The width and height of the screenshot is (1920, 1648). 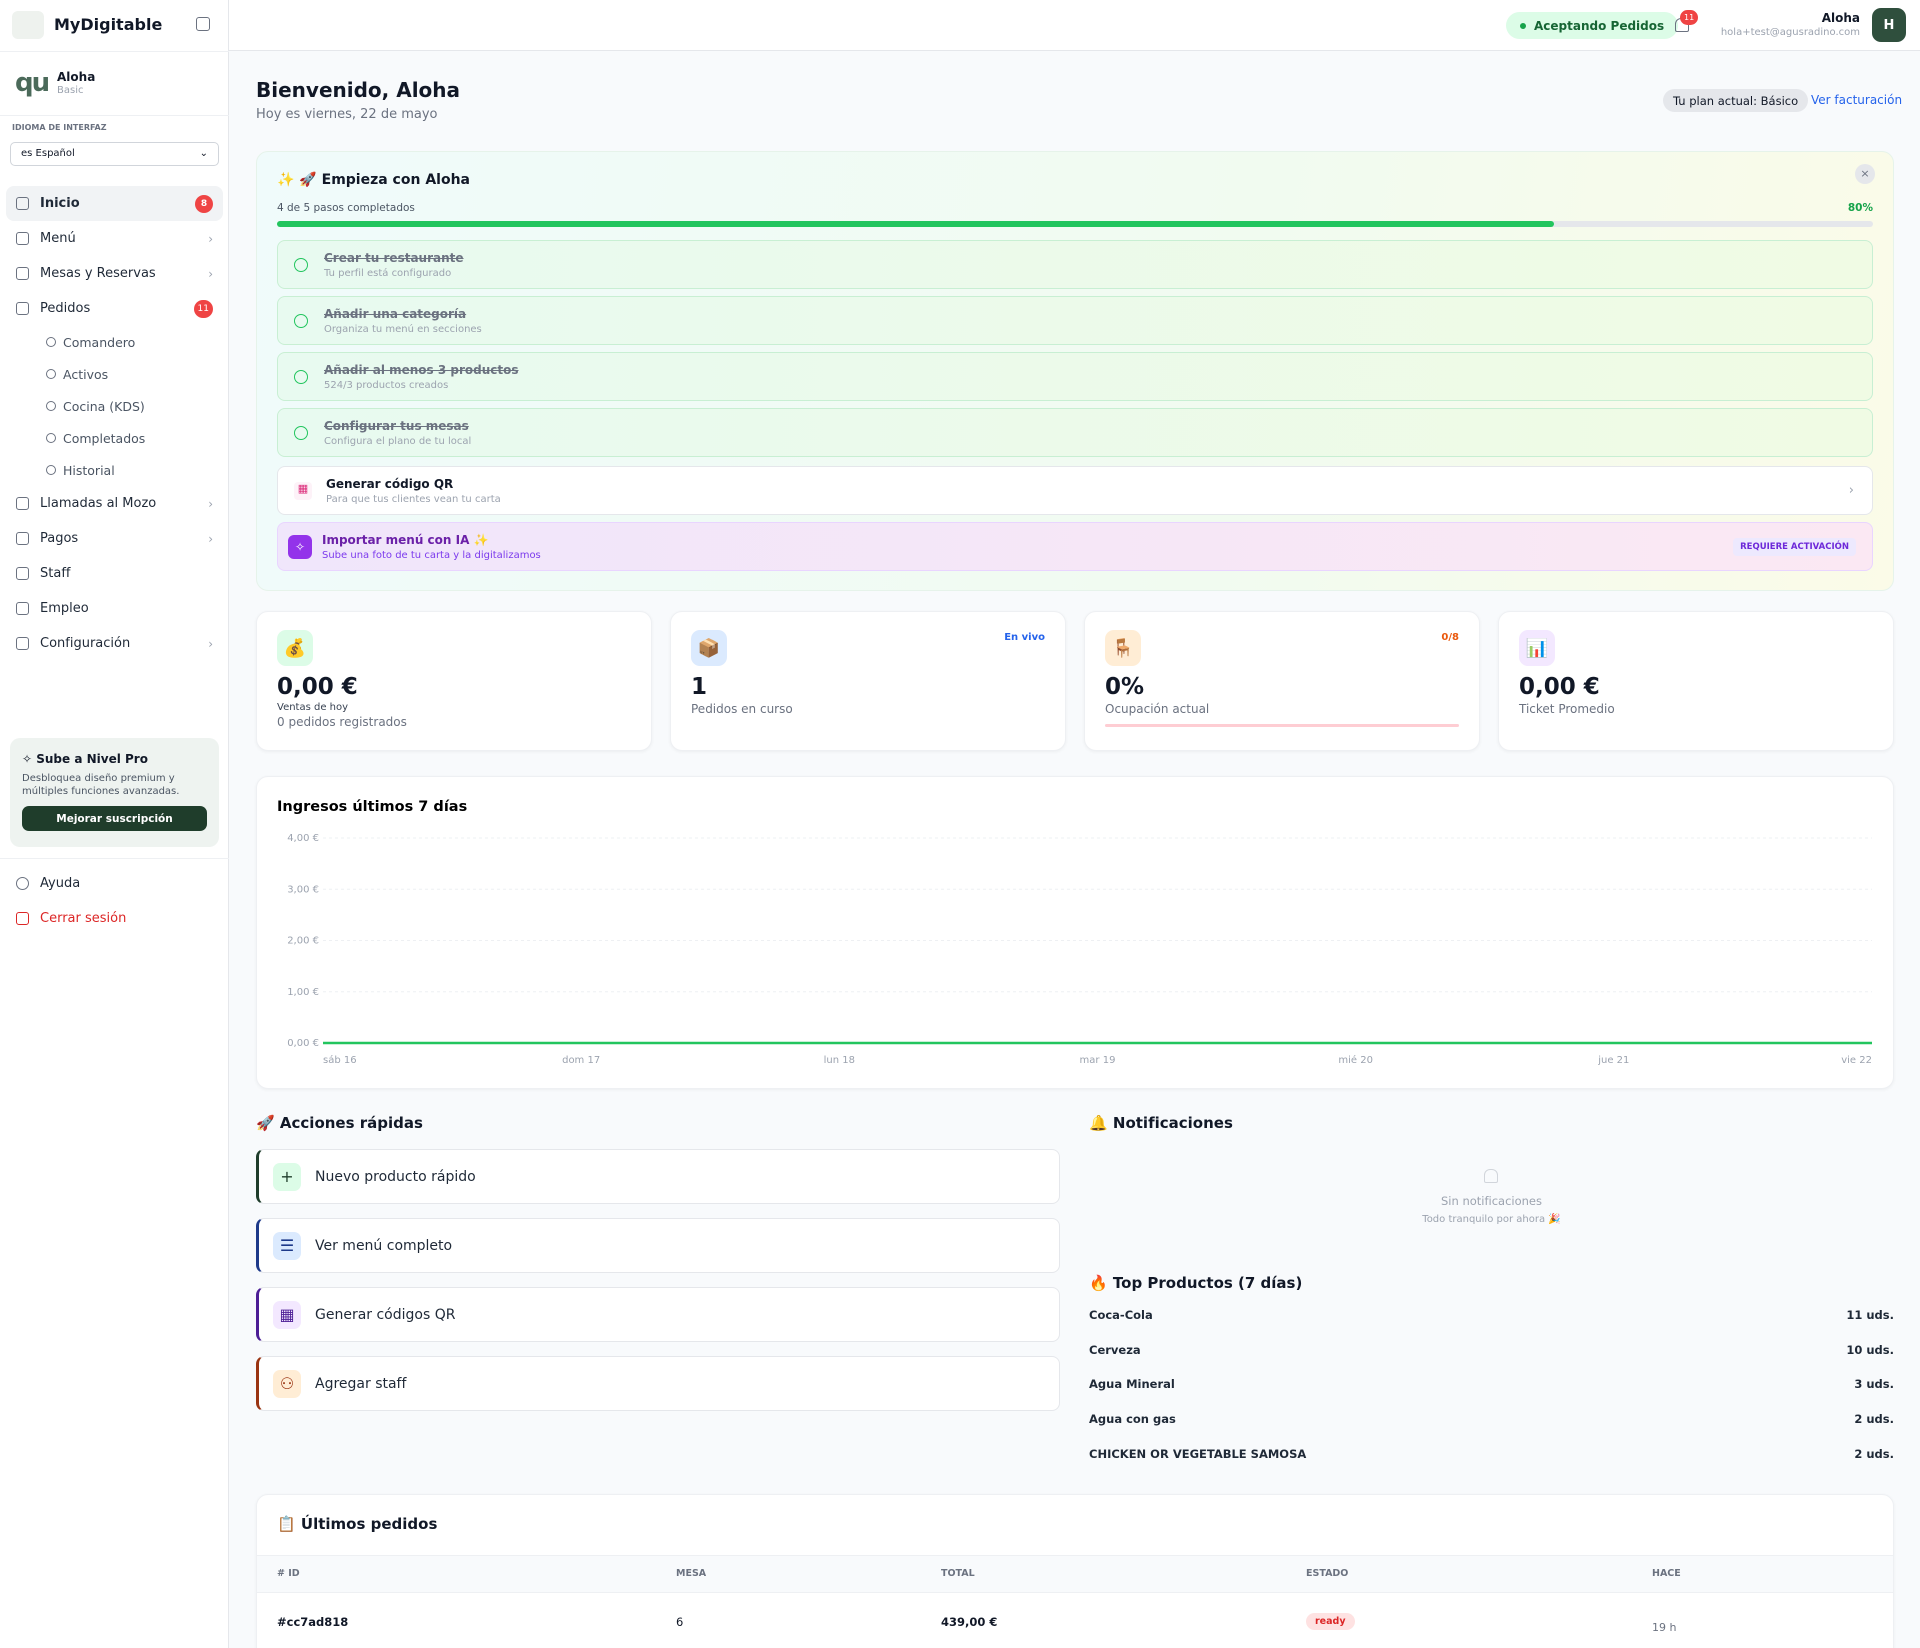 What do you see at coordinates (1664, 1627) in the screenshot?
I see `cell-time: 19 h` at bounding box center [1664, 1627].